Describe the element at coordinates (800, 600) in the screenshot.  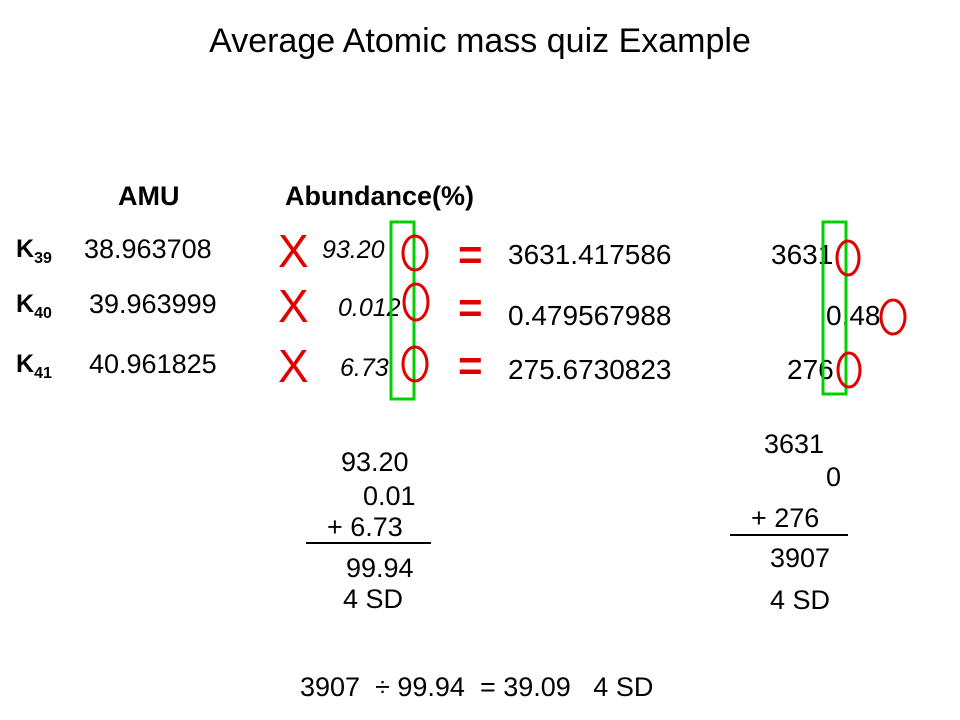
I see `product-sum-sd: 4 SD` at that location.